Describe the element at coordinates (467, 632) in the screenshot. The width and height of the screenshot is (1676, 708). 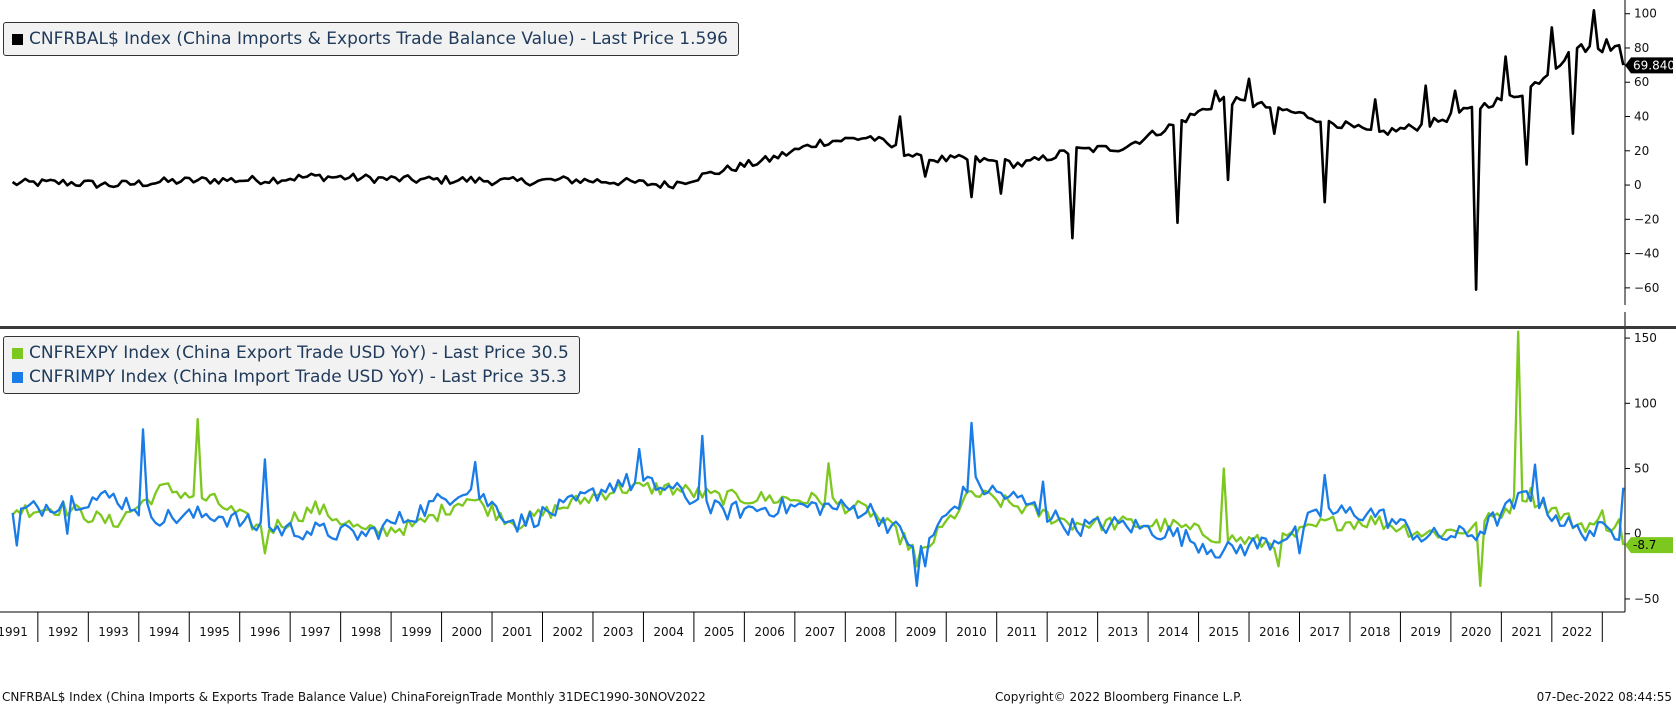
I see `x-tick-label: 2000` at that location.